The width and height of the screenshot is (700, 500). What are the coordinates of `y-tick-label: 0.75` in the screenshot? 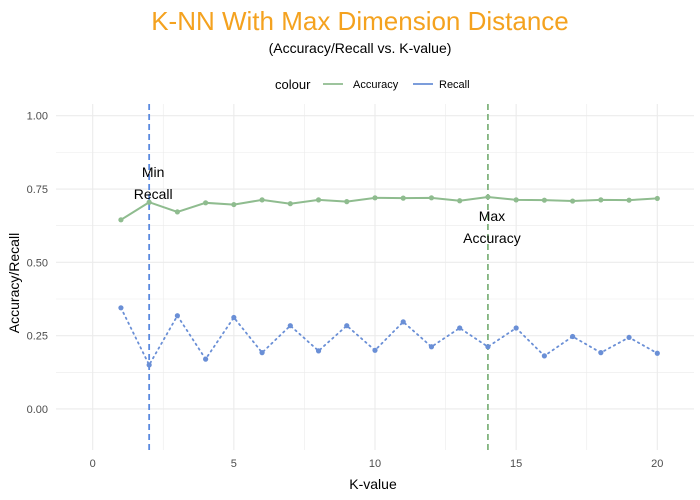 It's located at (37, 190).